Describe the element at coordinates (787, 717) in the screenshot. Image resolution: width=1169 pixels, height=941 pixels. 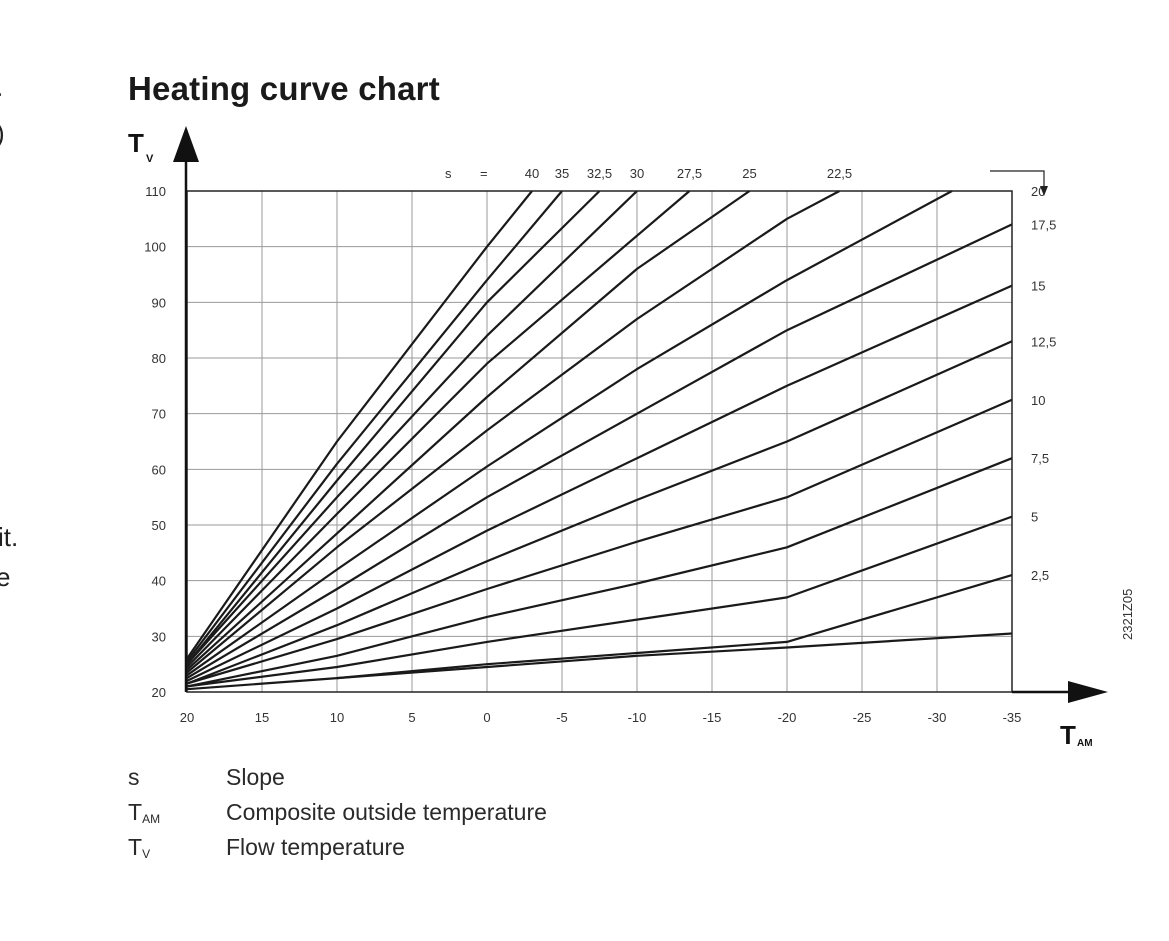
I see `x-tick-label: -20` at that location.